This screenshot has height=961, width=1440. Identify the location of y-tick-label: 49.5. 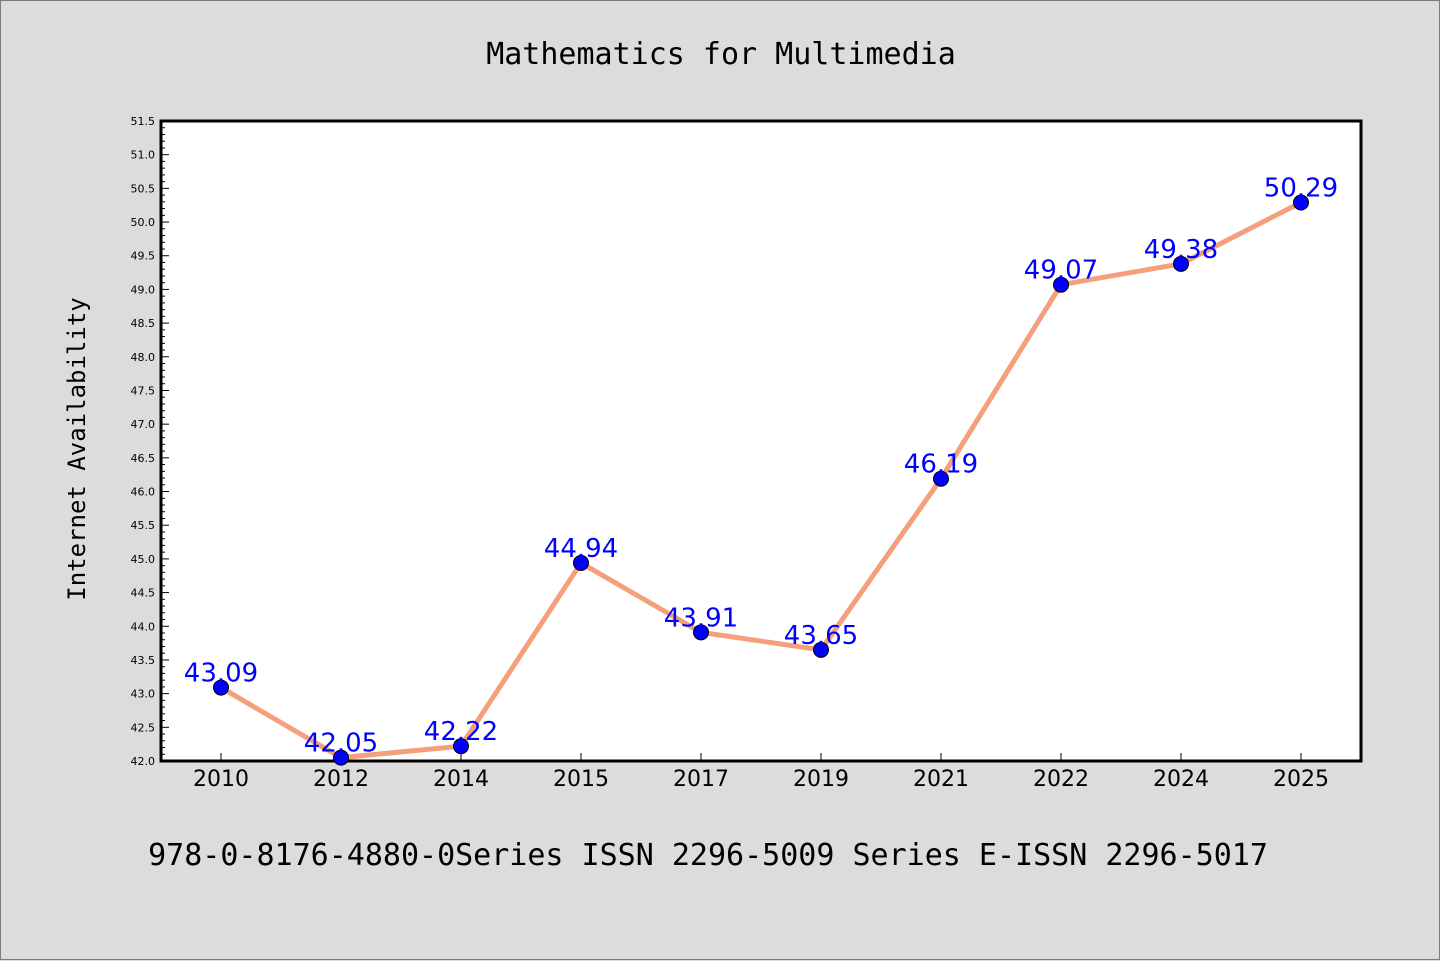
(143, 256).